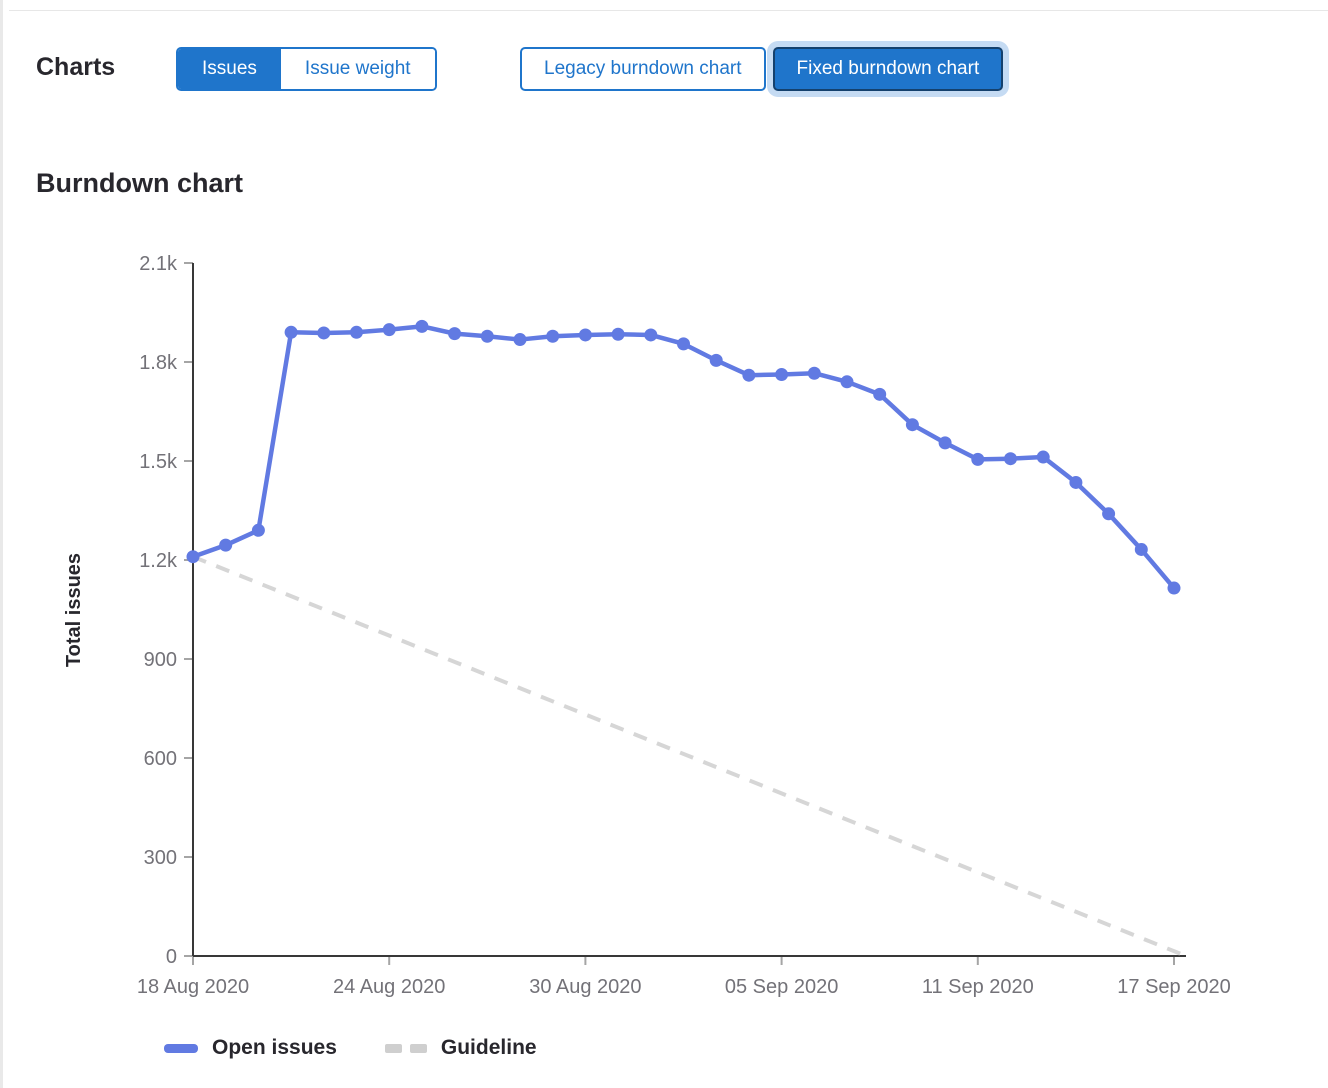 The width and height of the screenshot is (1328, 1088). What do you see at coordinates (389, 987) in the screenshot?
I see `svg-text: 24 Aug 2020` at bounding box center [389, 987].